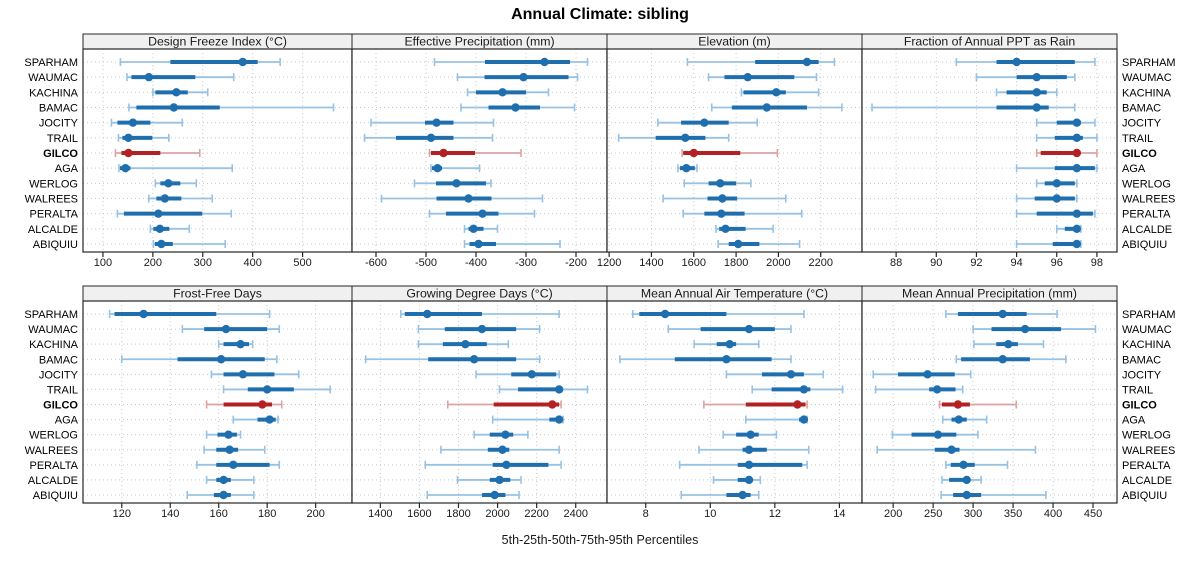 Image resolution: width=1200 pixels, height=575 pixels. I want to click on right-station-label-peralta: PERALTA, so click(1146, 215).